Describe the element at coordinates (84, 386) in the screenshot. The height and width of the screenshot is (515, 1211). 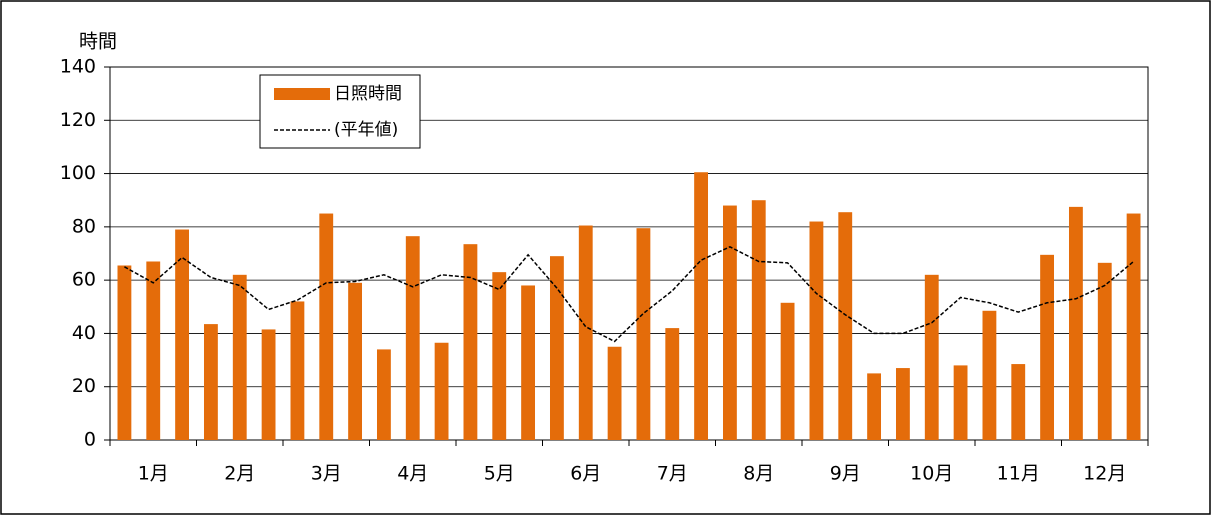
I see `y-tick-label: 20` at that location.